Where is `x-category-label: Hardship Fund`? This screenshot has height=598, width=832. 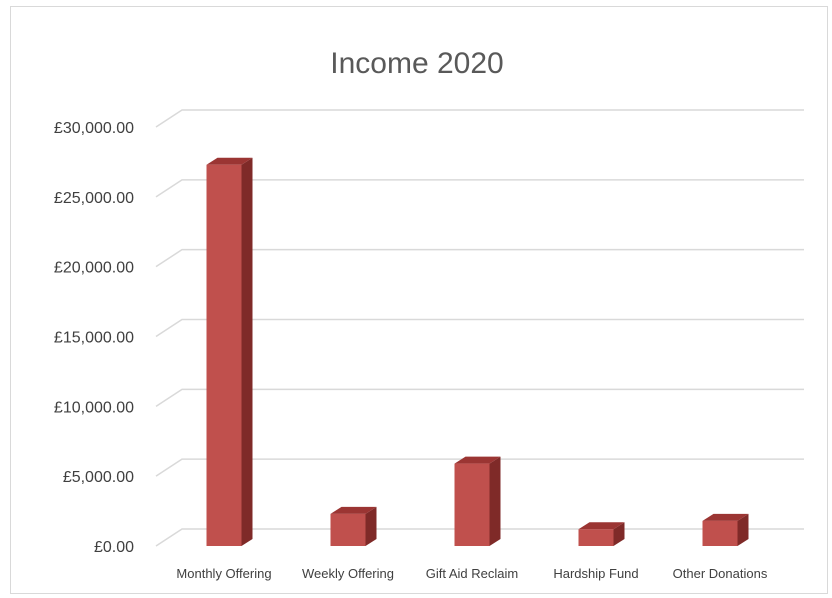
x-category-label: Hardship Fund is located at coordinates (595, 573).